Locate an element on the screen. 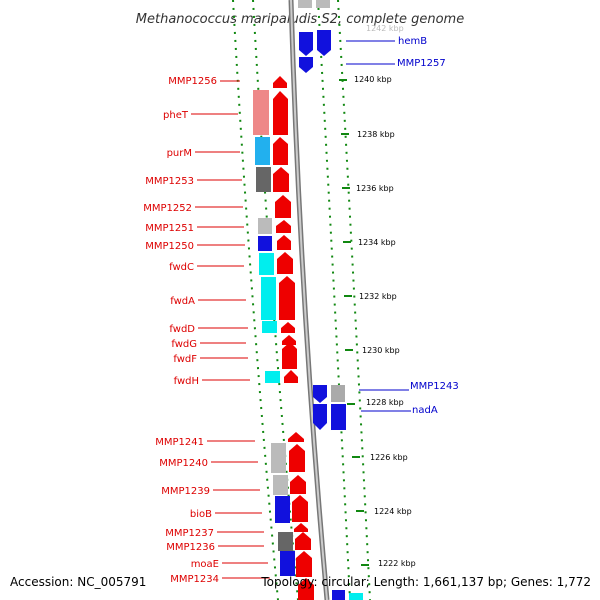 Image resolution: width=600 pixels, height=600 pixels. tick-label-8: 1224 kbp is located at coordinates (393, 511).